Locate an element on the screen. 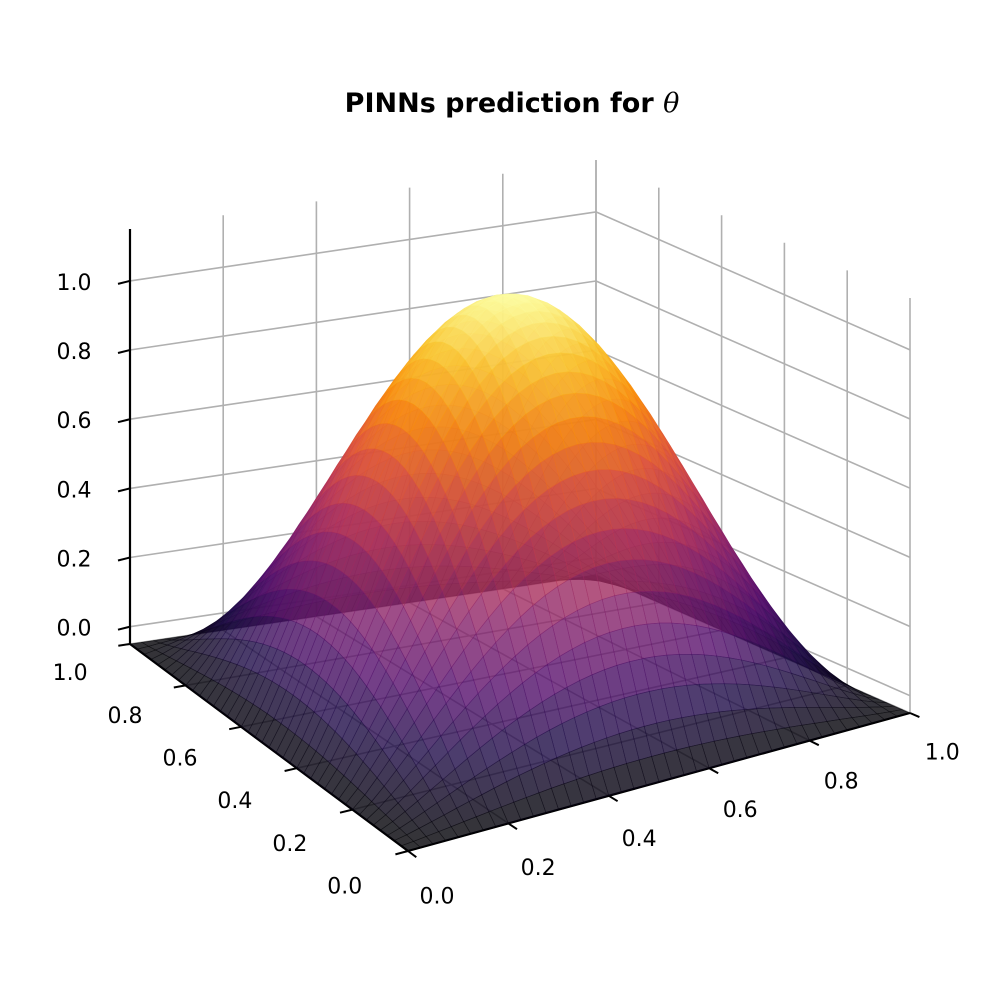  z-tick-label: 0.0 is located at coordinates (74, 629).